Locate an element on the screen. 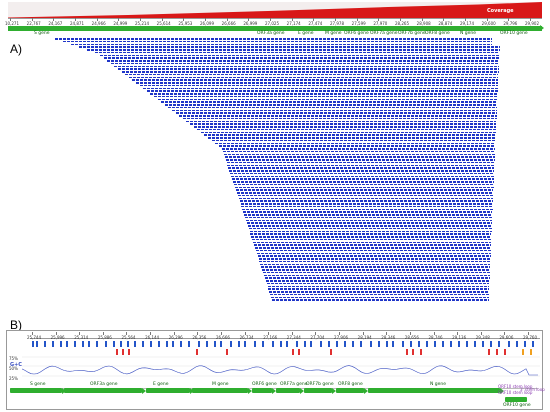  ruler-tick-label: 28,746 is located at coordinates (435, 337).